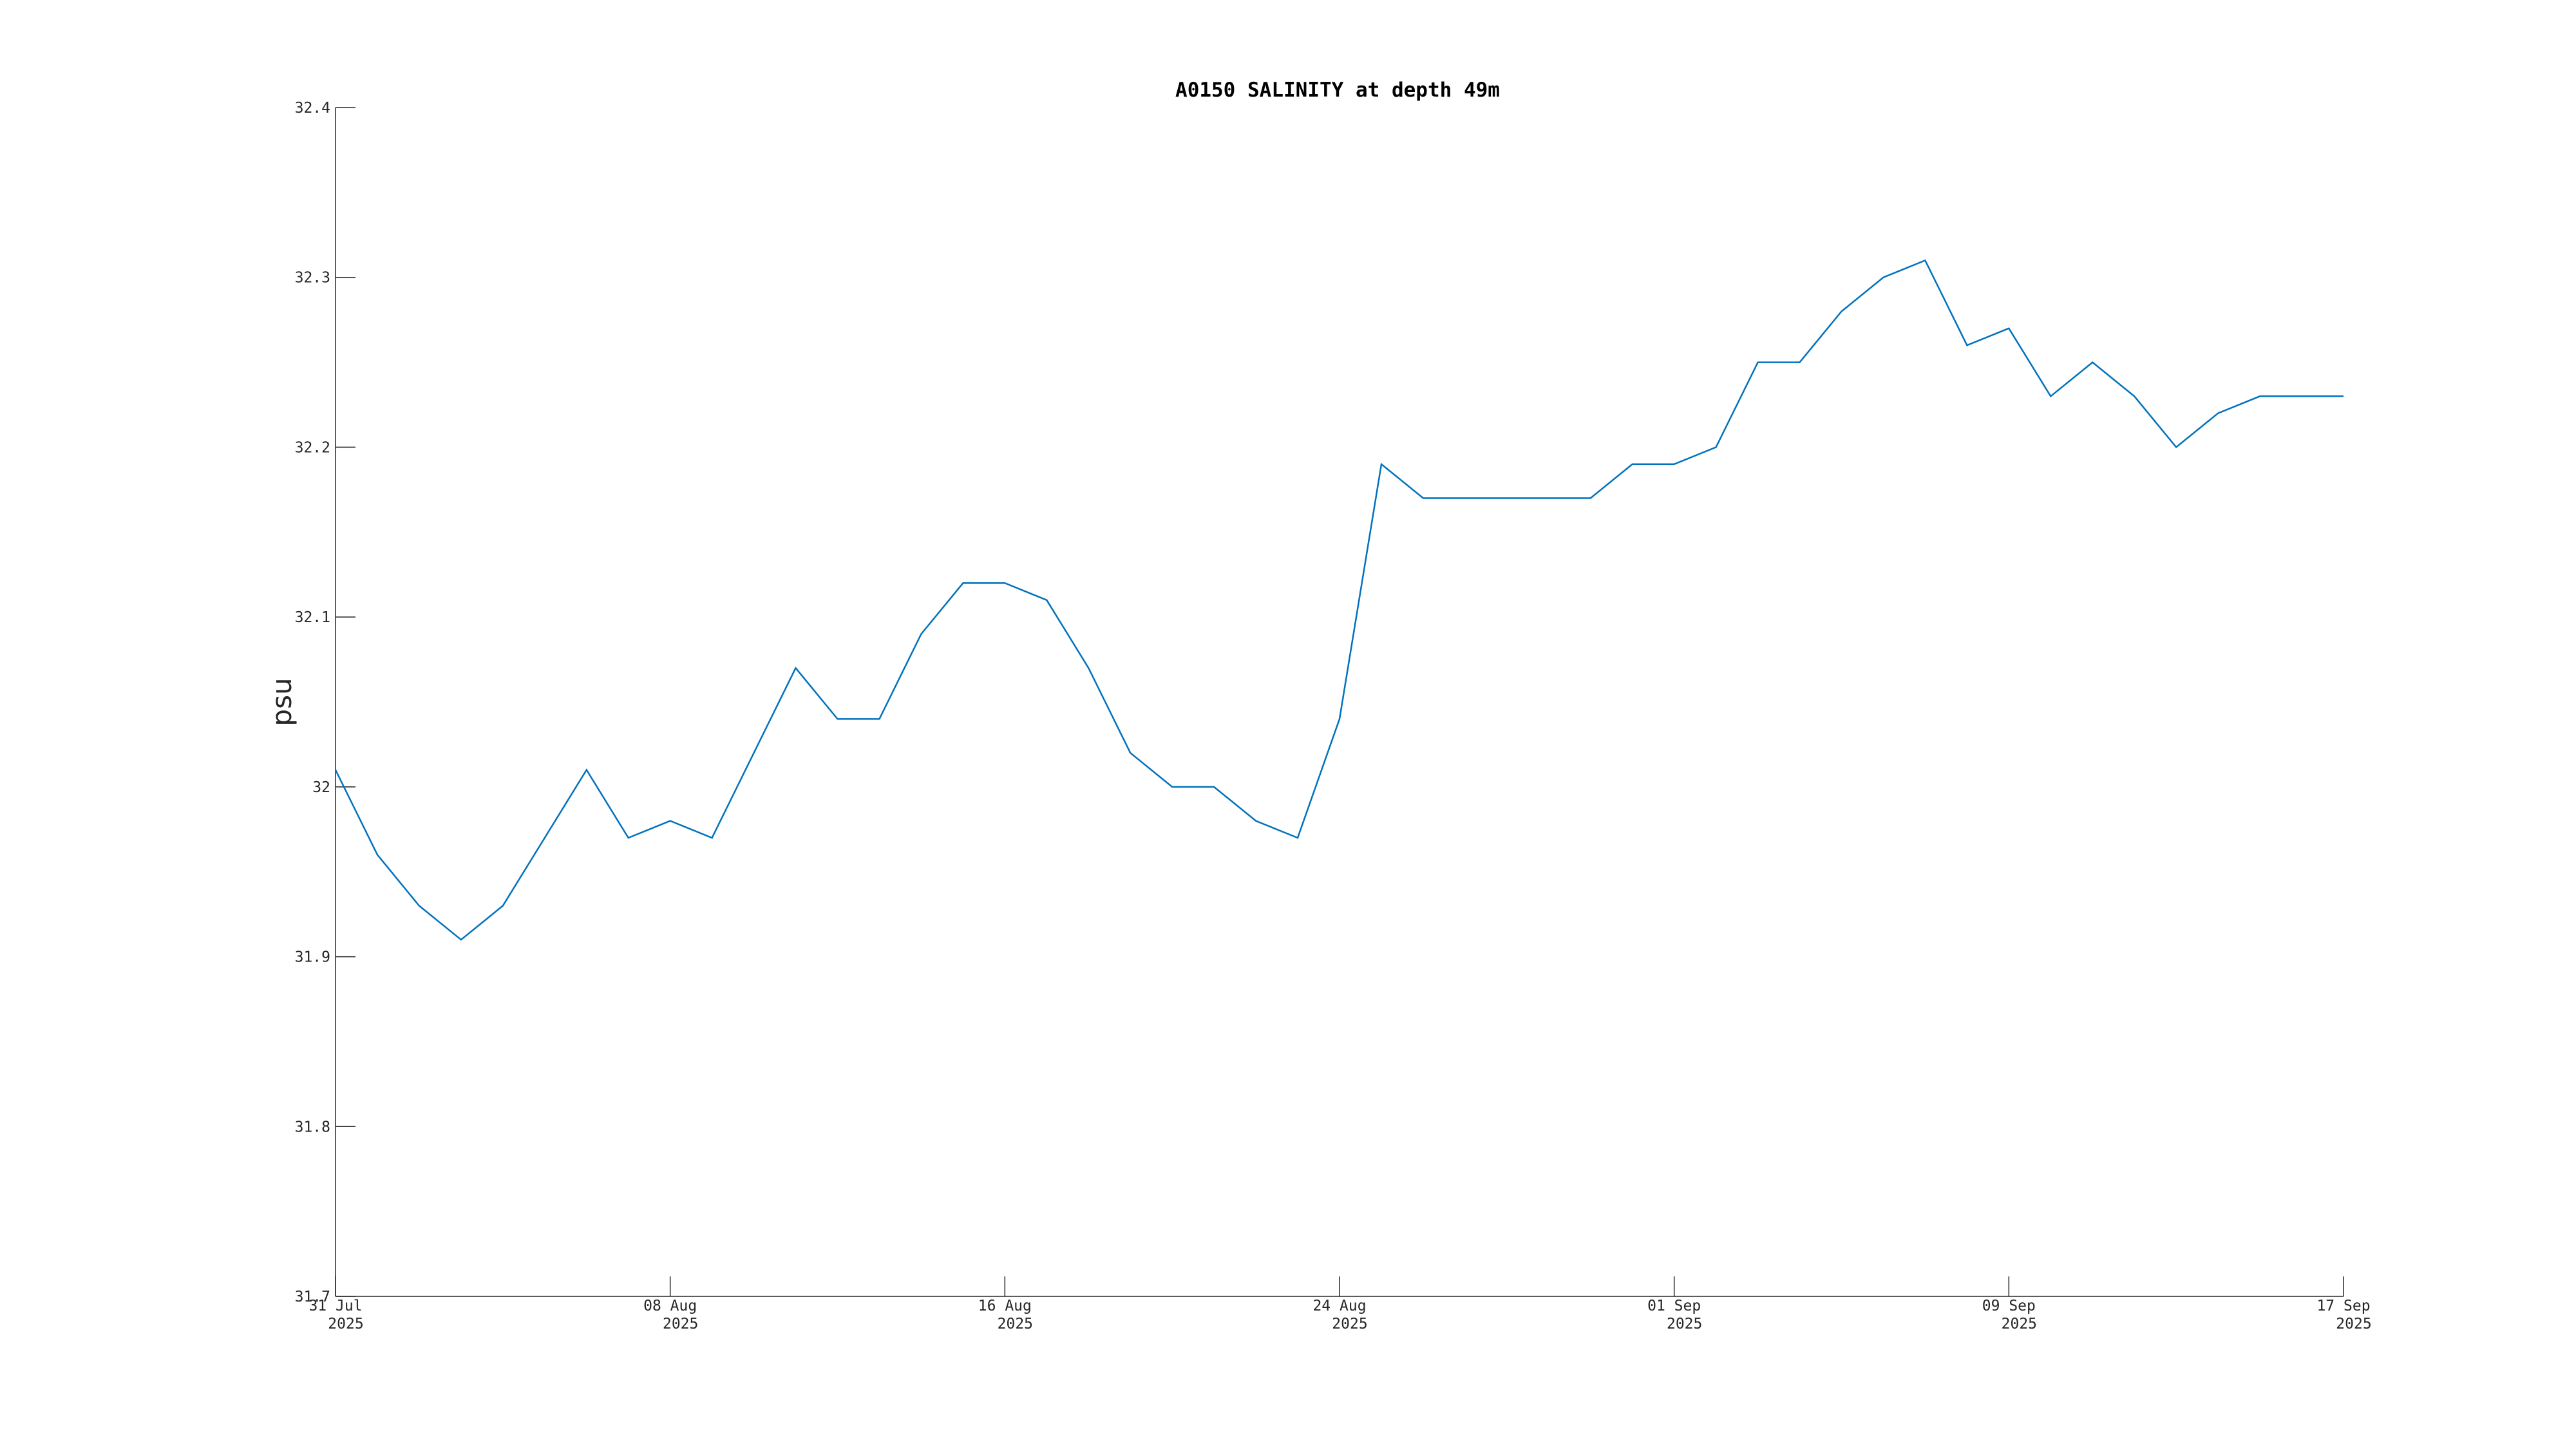 Image resolution: width=2576 pixels, height=1449 pixels. Describe the element at coordinates (312, 957) in the screenshot. I see `y-tick-label: 31.9` at that location.